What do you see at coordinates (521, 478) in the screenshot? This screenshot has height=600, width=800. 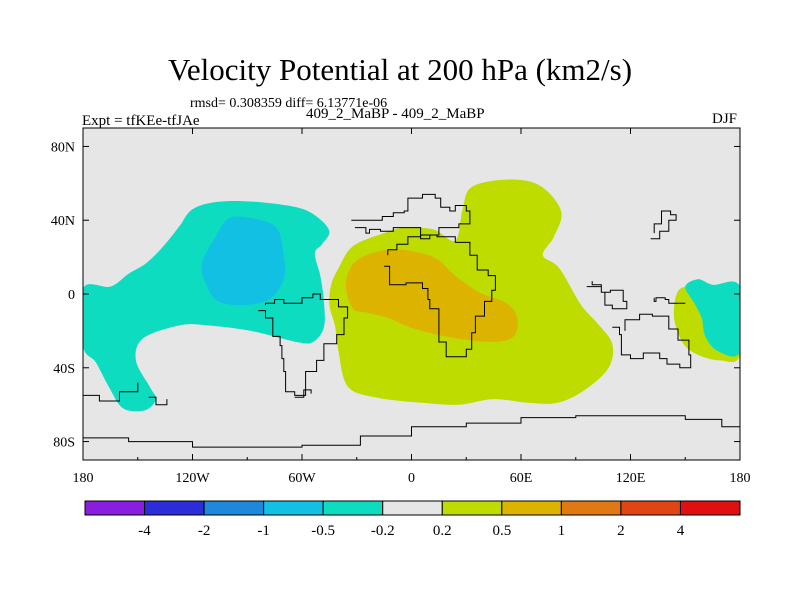 I see `x-tick-label-4: 60E` at bounding box center [521, 478].